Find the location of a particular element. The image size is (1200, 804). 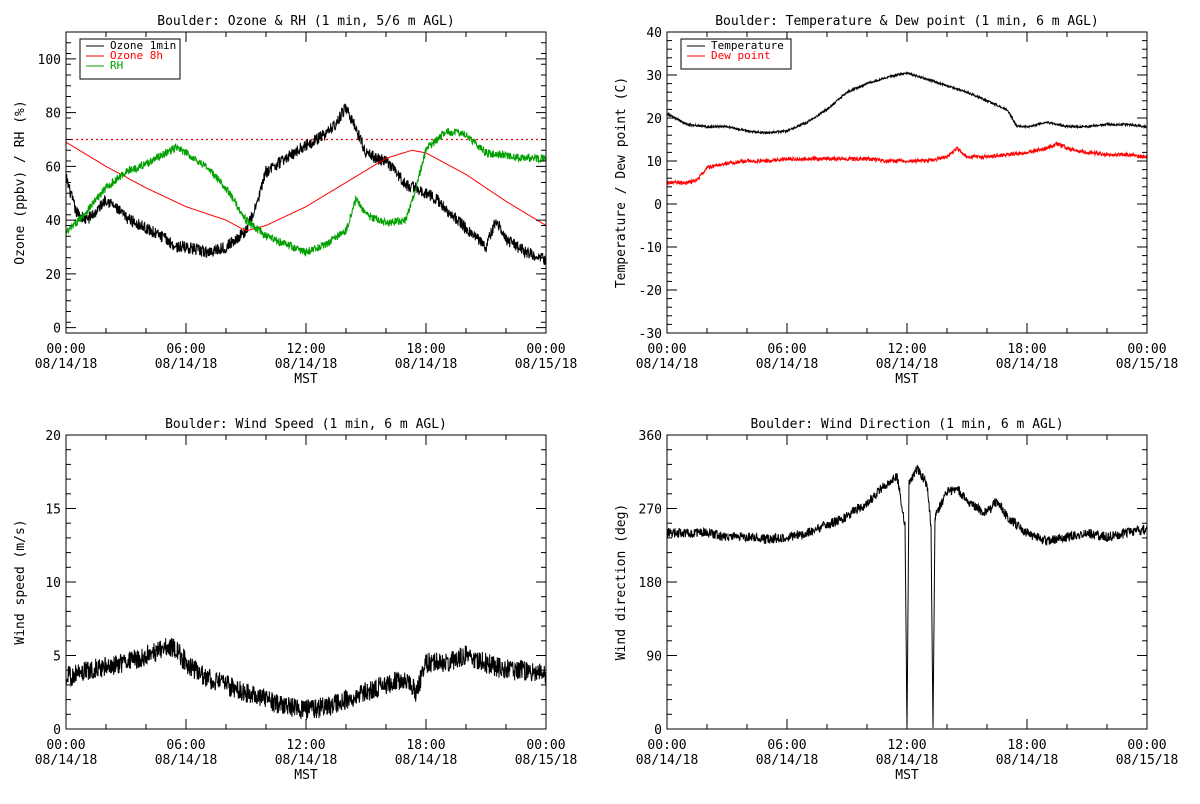

y-tick-label: 60 is located at coordinates (53, 167).